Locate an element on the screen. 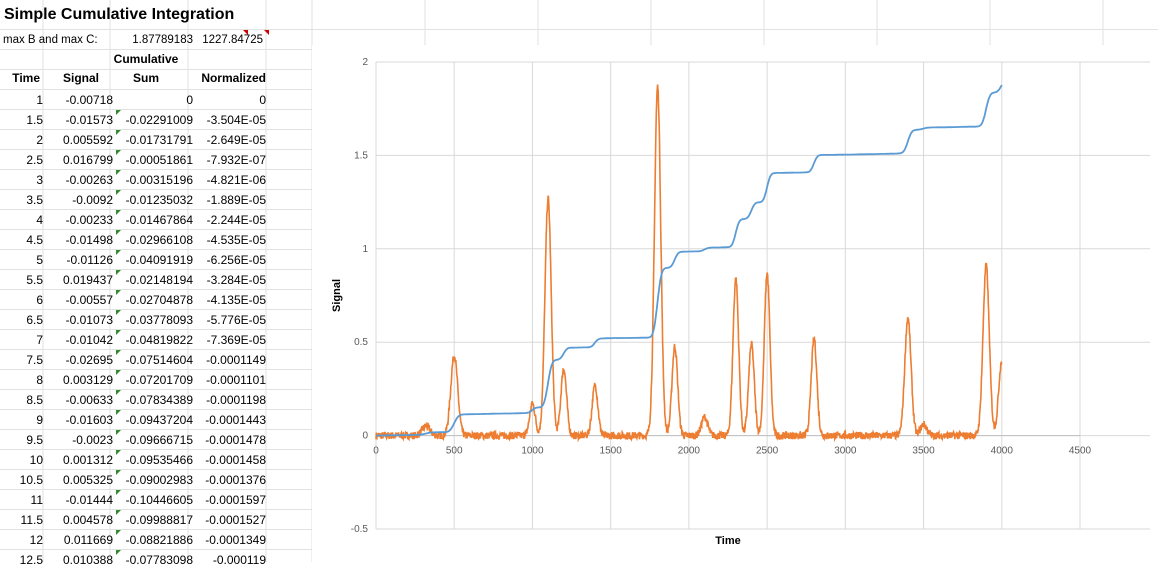  normalized-cell: -0.0001597 is located at coordinates (235, 500).